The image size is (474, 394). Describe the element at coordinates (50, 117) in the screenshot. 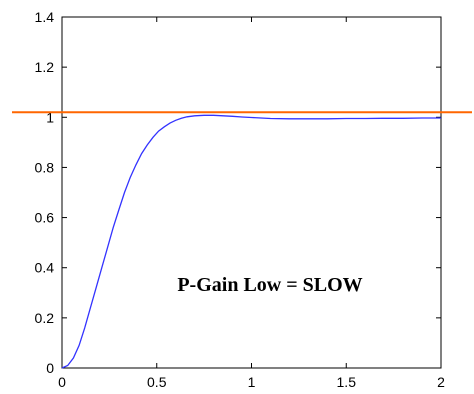

I see `y-tick-label: 1` at that location.